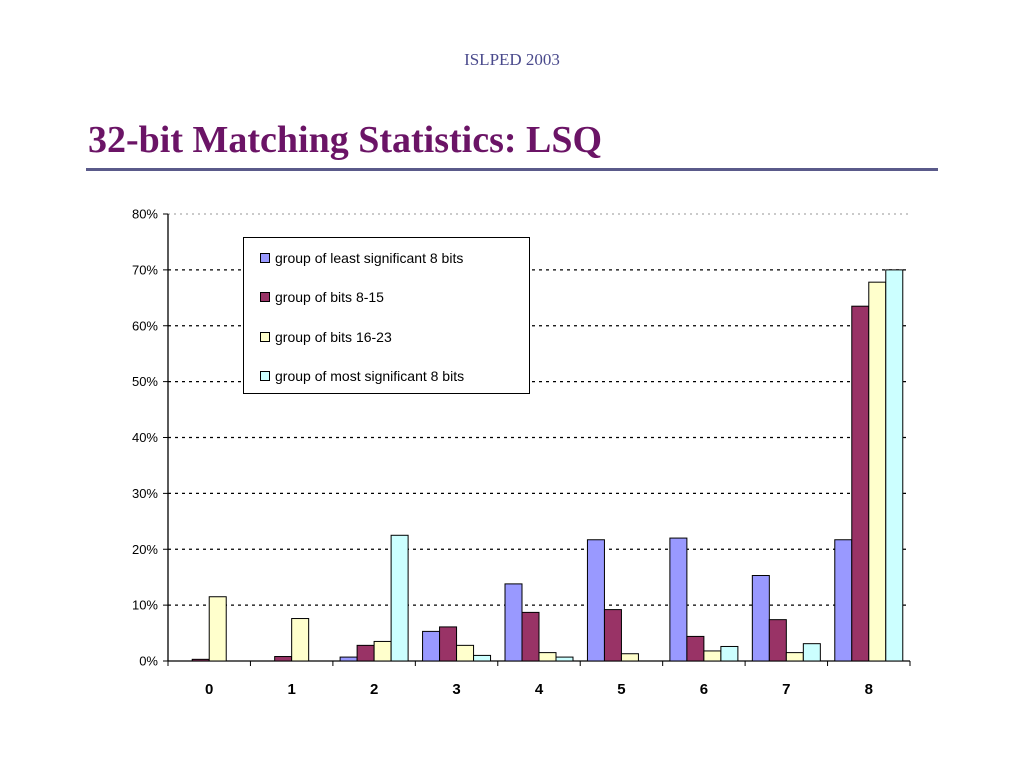  Describe the element at coordinates (345, 140) in the screenshot. I see `slide-title: 32-bit Matching Statistics: LSQ` at that location.